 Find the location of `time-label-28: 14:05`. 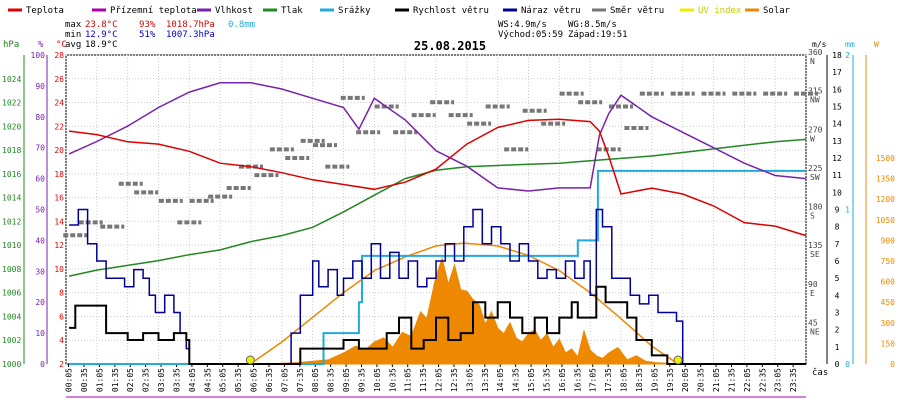

time-label-28: 14:05 is located at coordinates (500, 380).